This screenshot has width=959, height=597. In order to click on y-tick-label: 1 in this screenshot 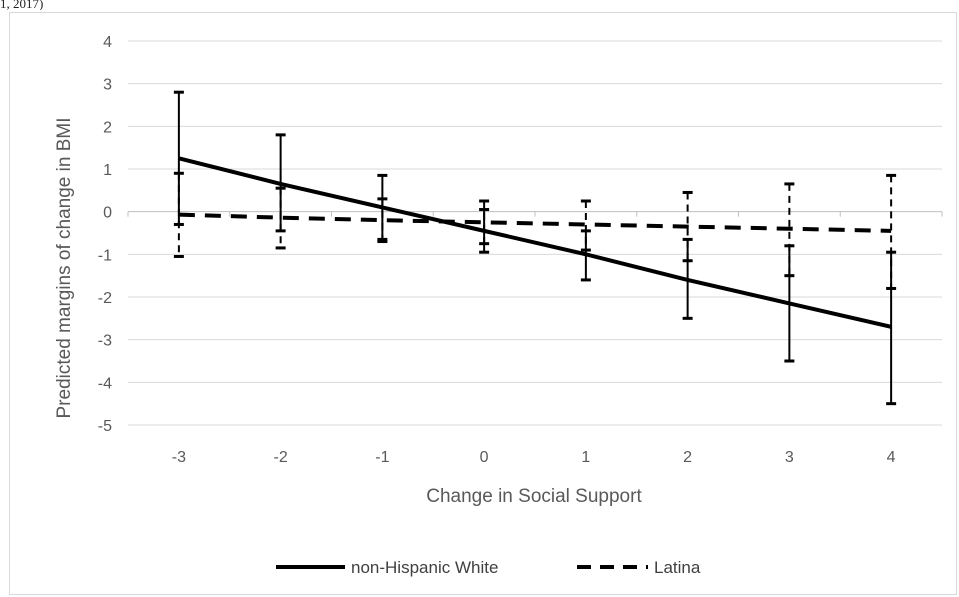, I will do `click(107, 170)`.